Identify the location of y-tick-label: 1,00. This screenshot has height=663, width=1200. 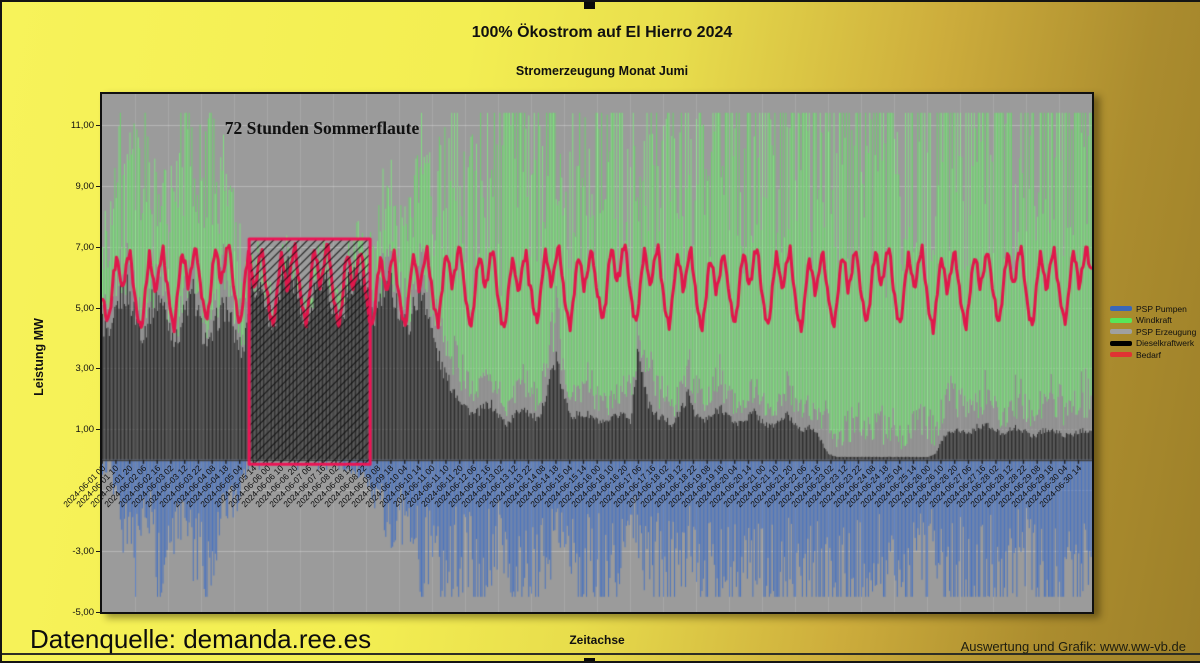
(85, 430).